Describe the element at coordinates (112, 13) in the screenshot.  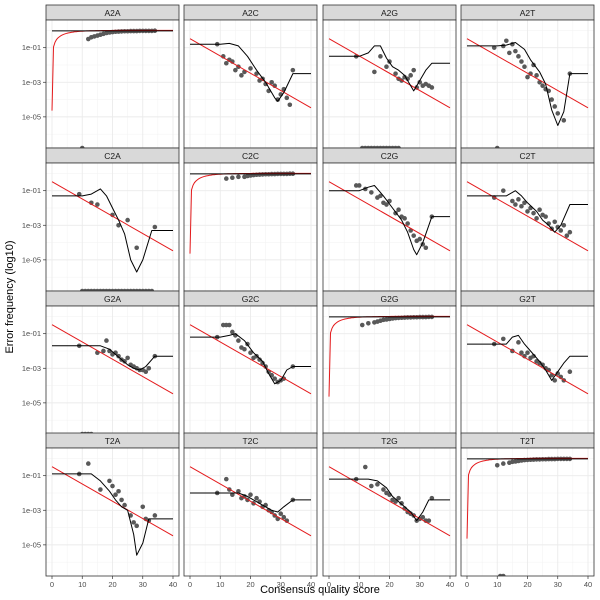
I see `facet-label: A2A` at that location.